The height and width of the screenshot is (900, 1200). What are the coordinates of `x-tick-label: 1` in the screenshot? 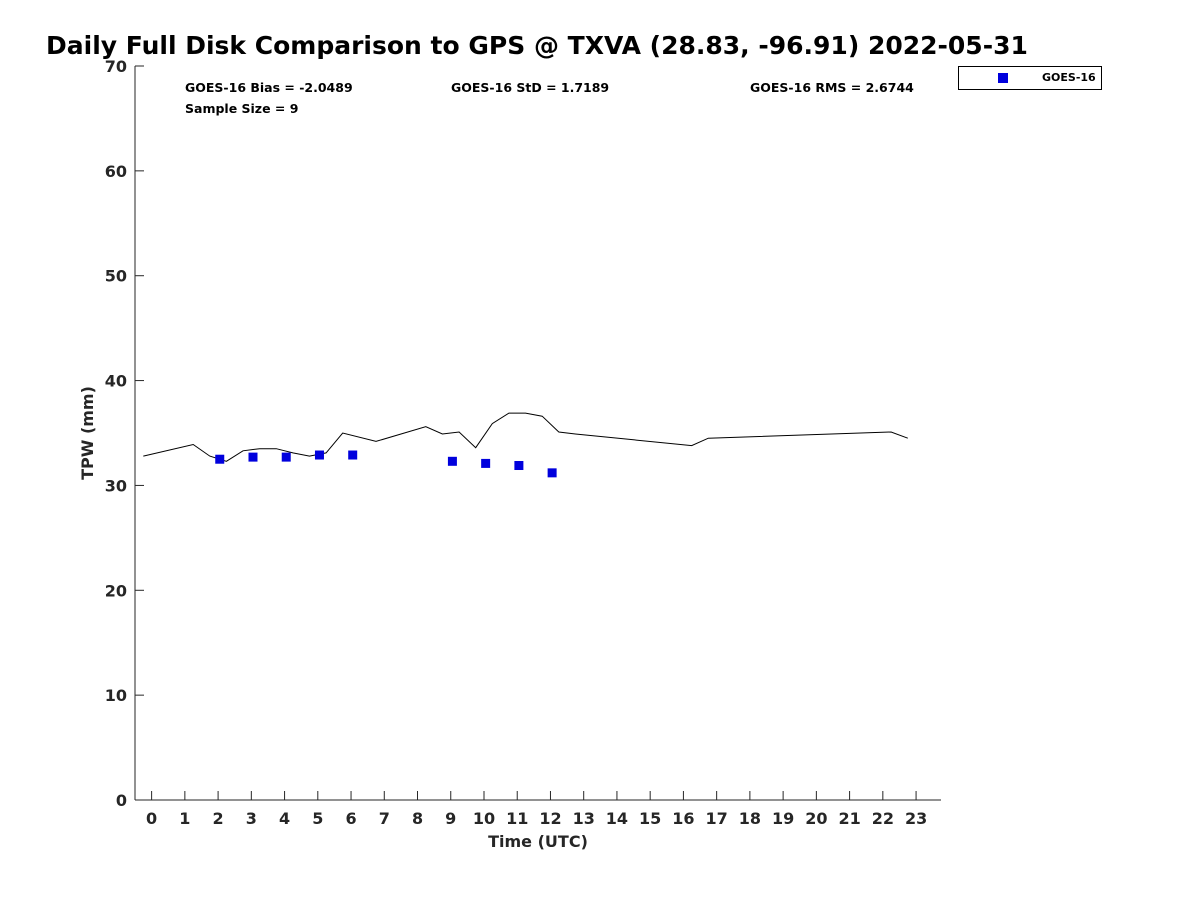 It's located at (184, 818).